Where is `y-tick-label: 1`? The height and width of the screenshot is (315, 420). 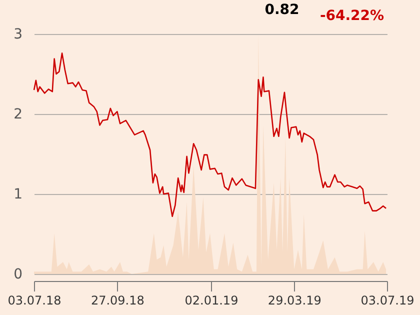
y-tick-label: 1 is located at coordinates (18, 194).